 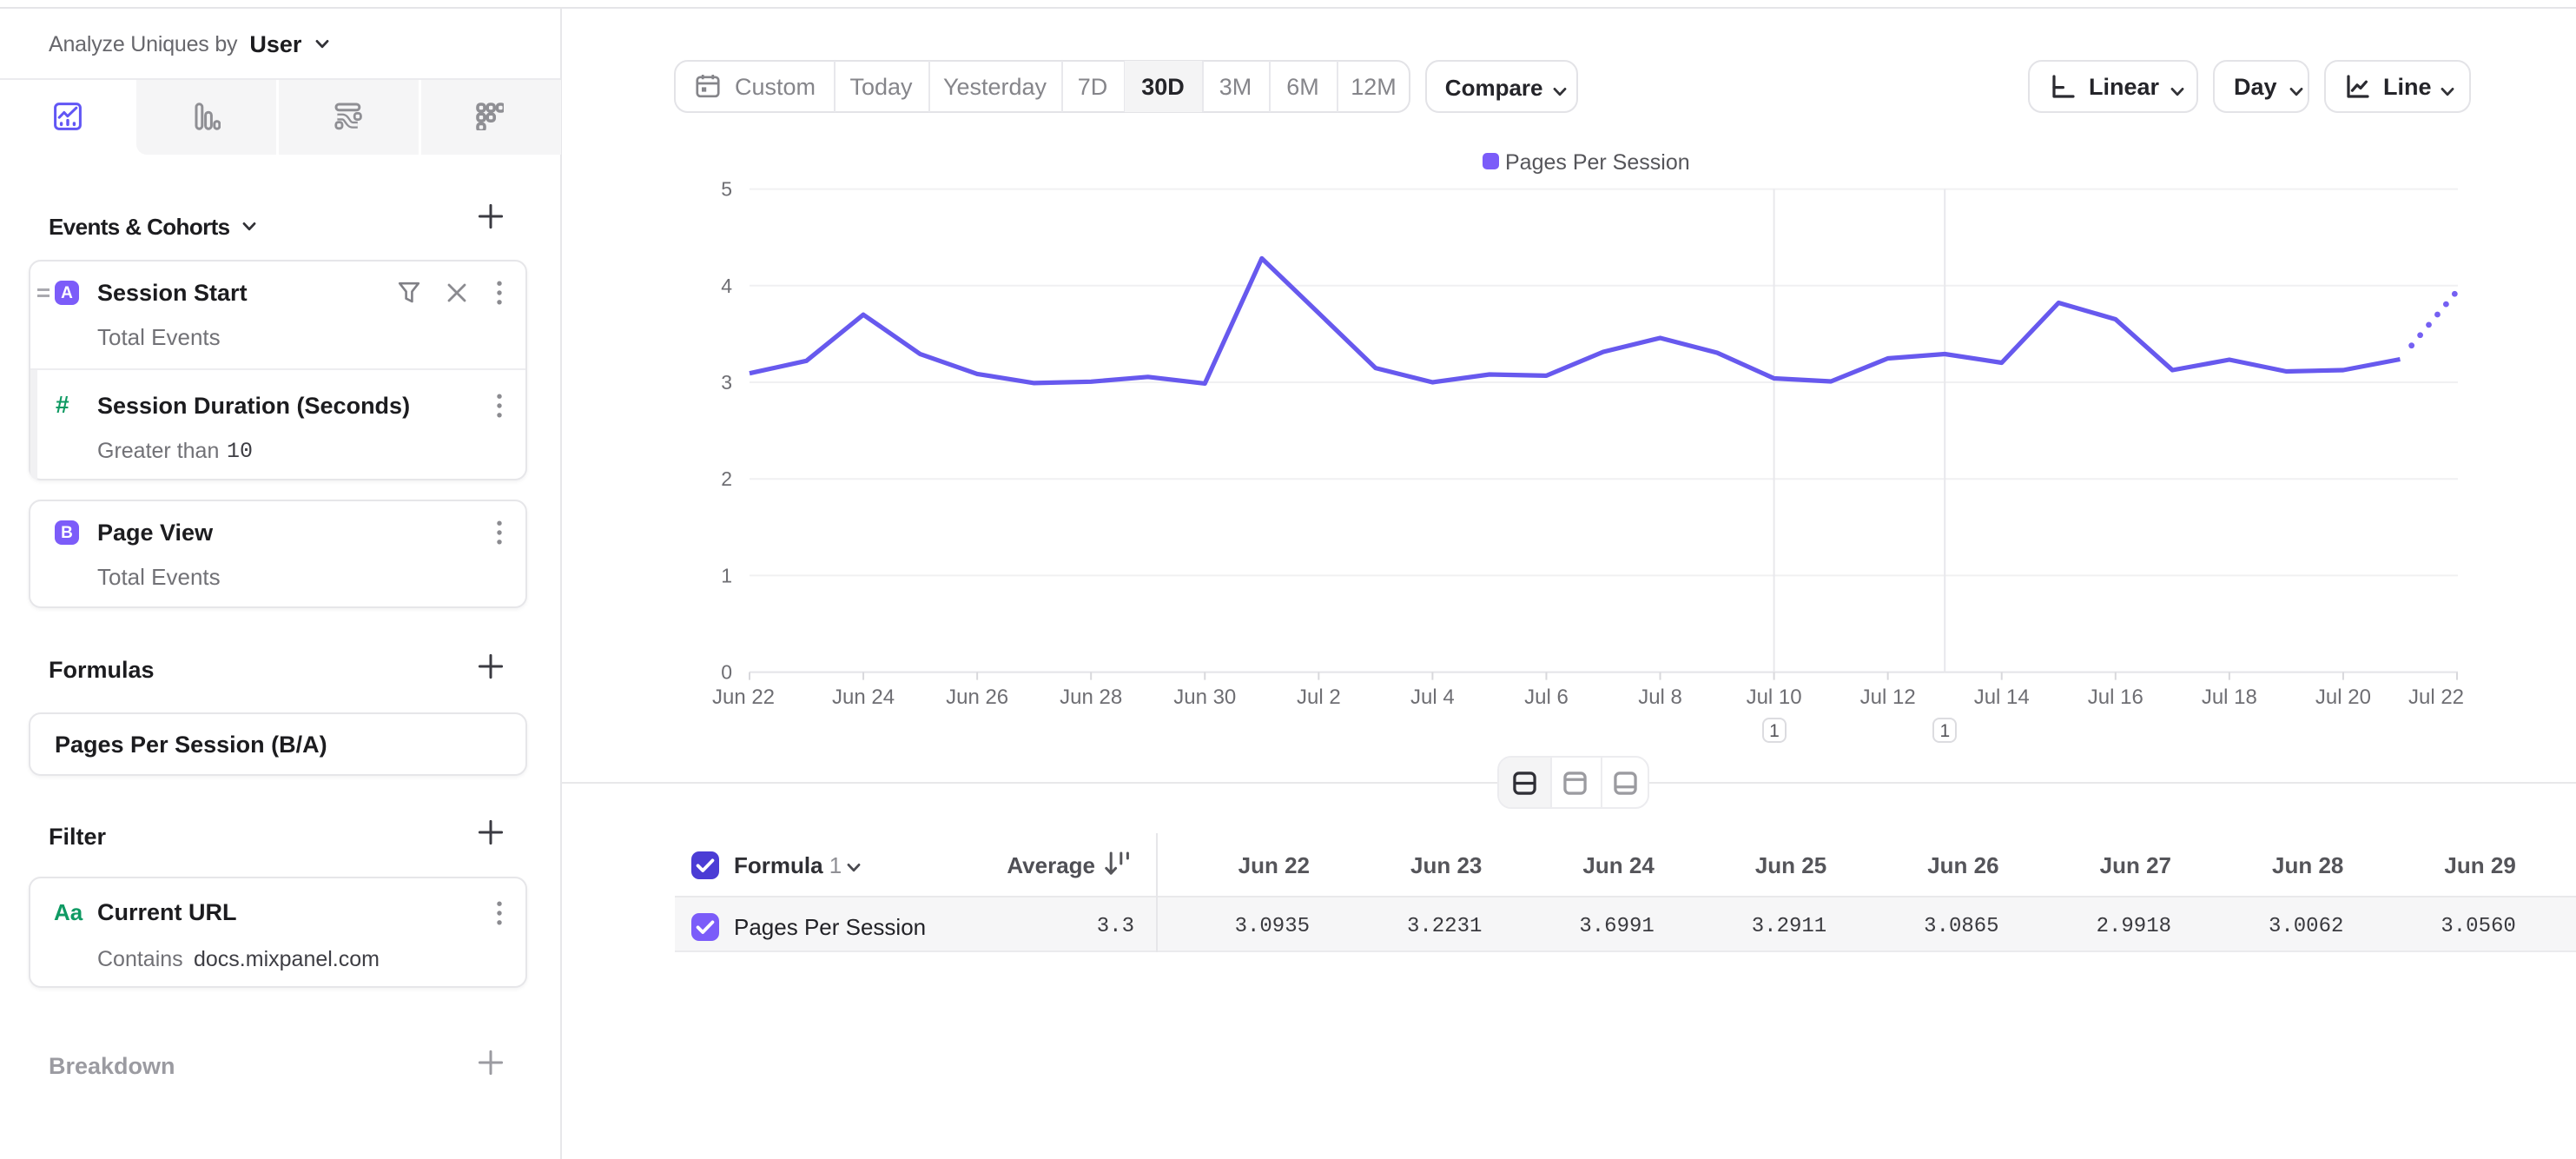 I want to click on svg-text: 4, so click(x=726, y=286).